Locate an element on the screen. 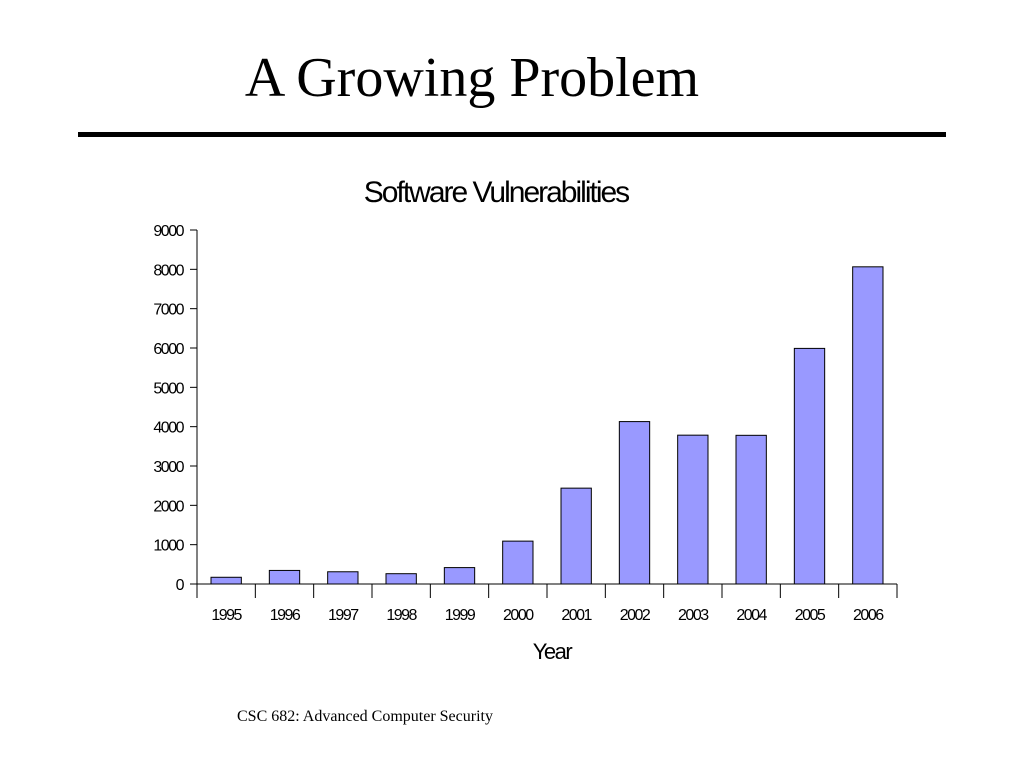  title-divider is located at coordinates (512, 134).